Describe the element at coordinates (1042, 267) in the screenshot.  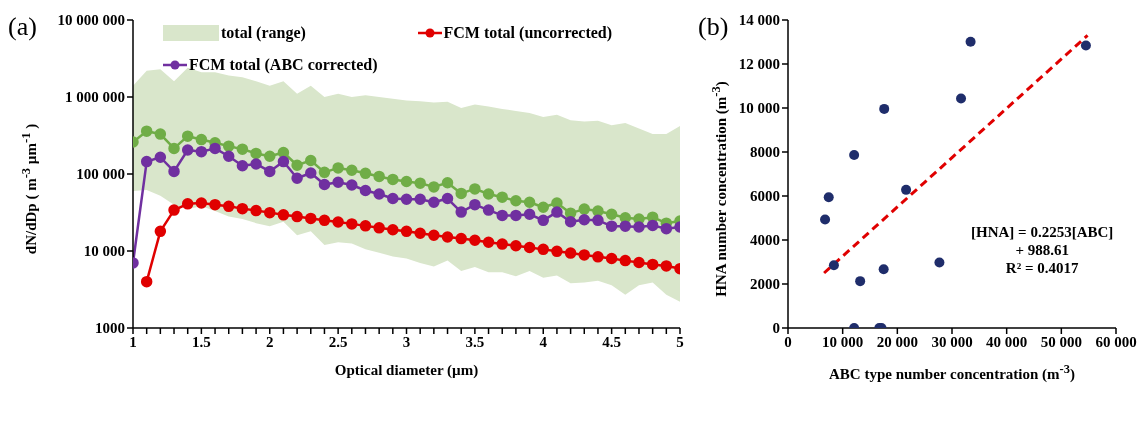
I see `annotation: R² = 0.4017` at that location.